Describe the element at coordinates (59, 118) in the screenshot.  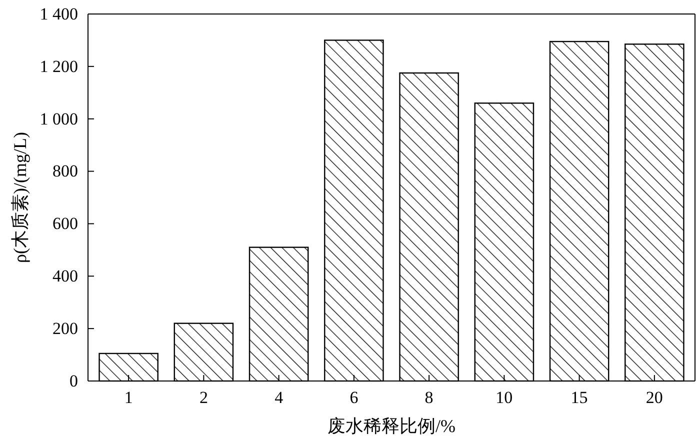
I see `y-tick-label: 1 000` at that location.